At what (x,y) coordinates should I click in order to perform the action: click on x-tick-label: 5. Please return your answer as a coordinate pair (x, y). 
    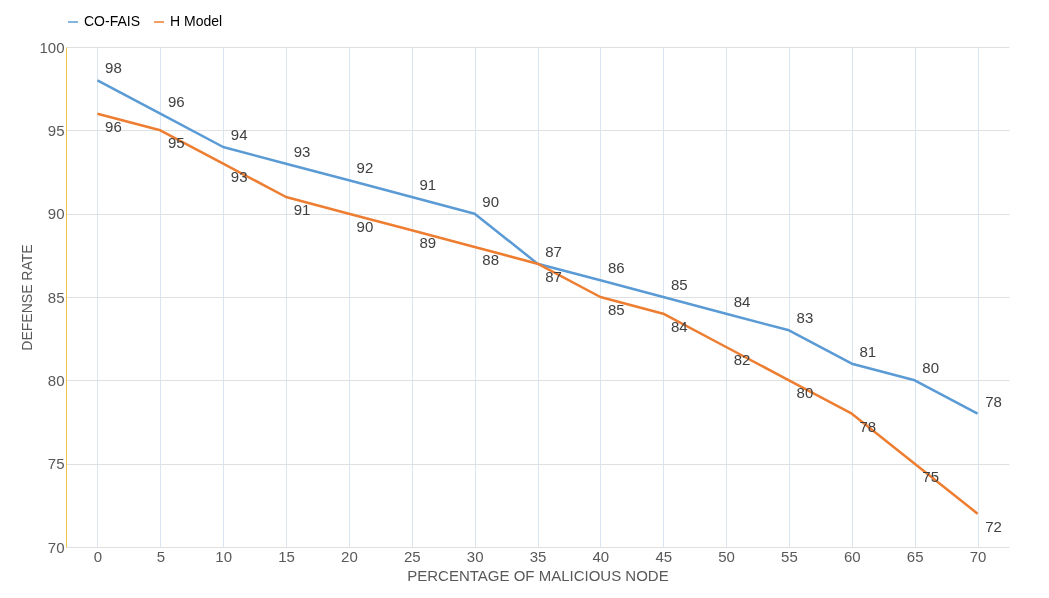
    Looking at the image, I should click on (160, 556).